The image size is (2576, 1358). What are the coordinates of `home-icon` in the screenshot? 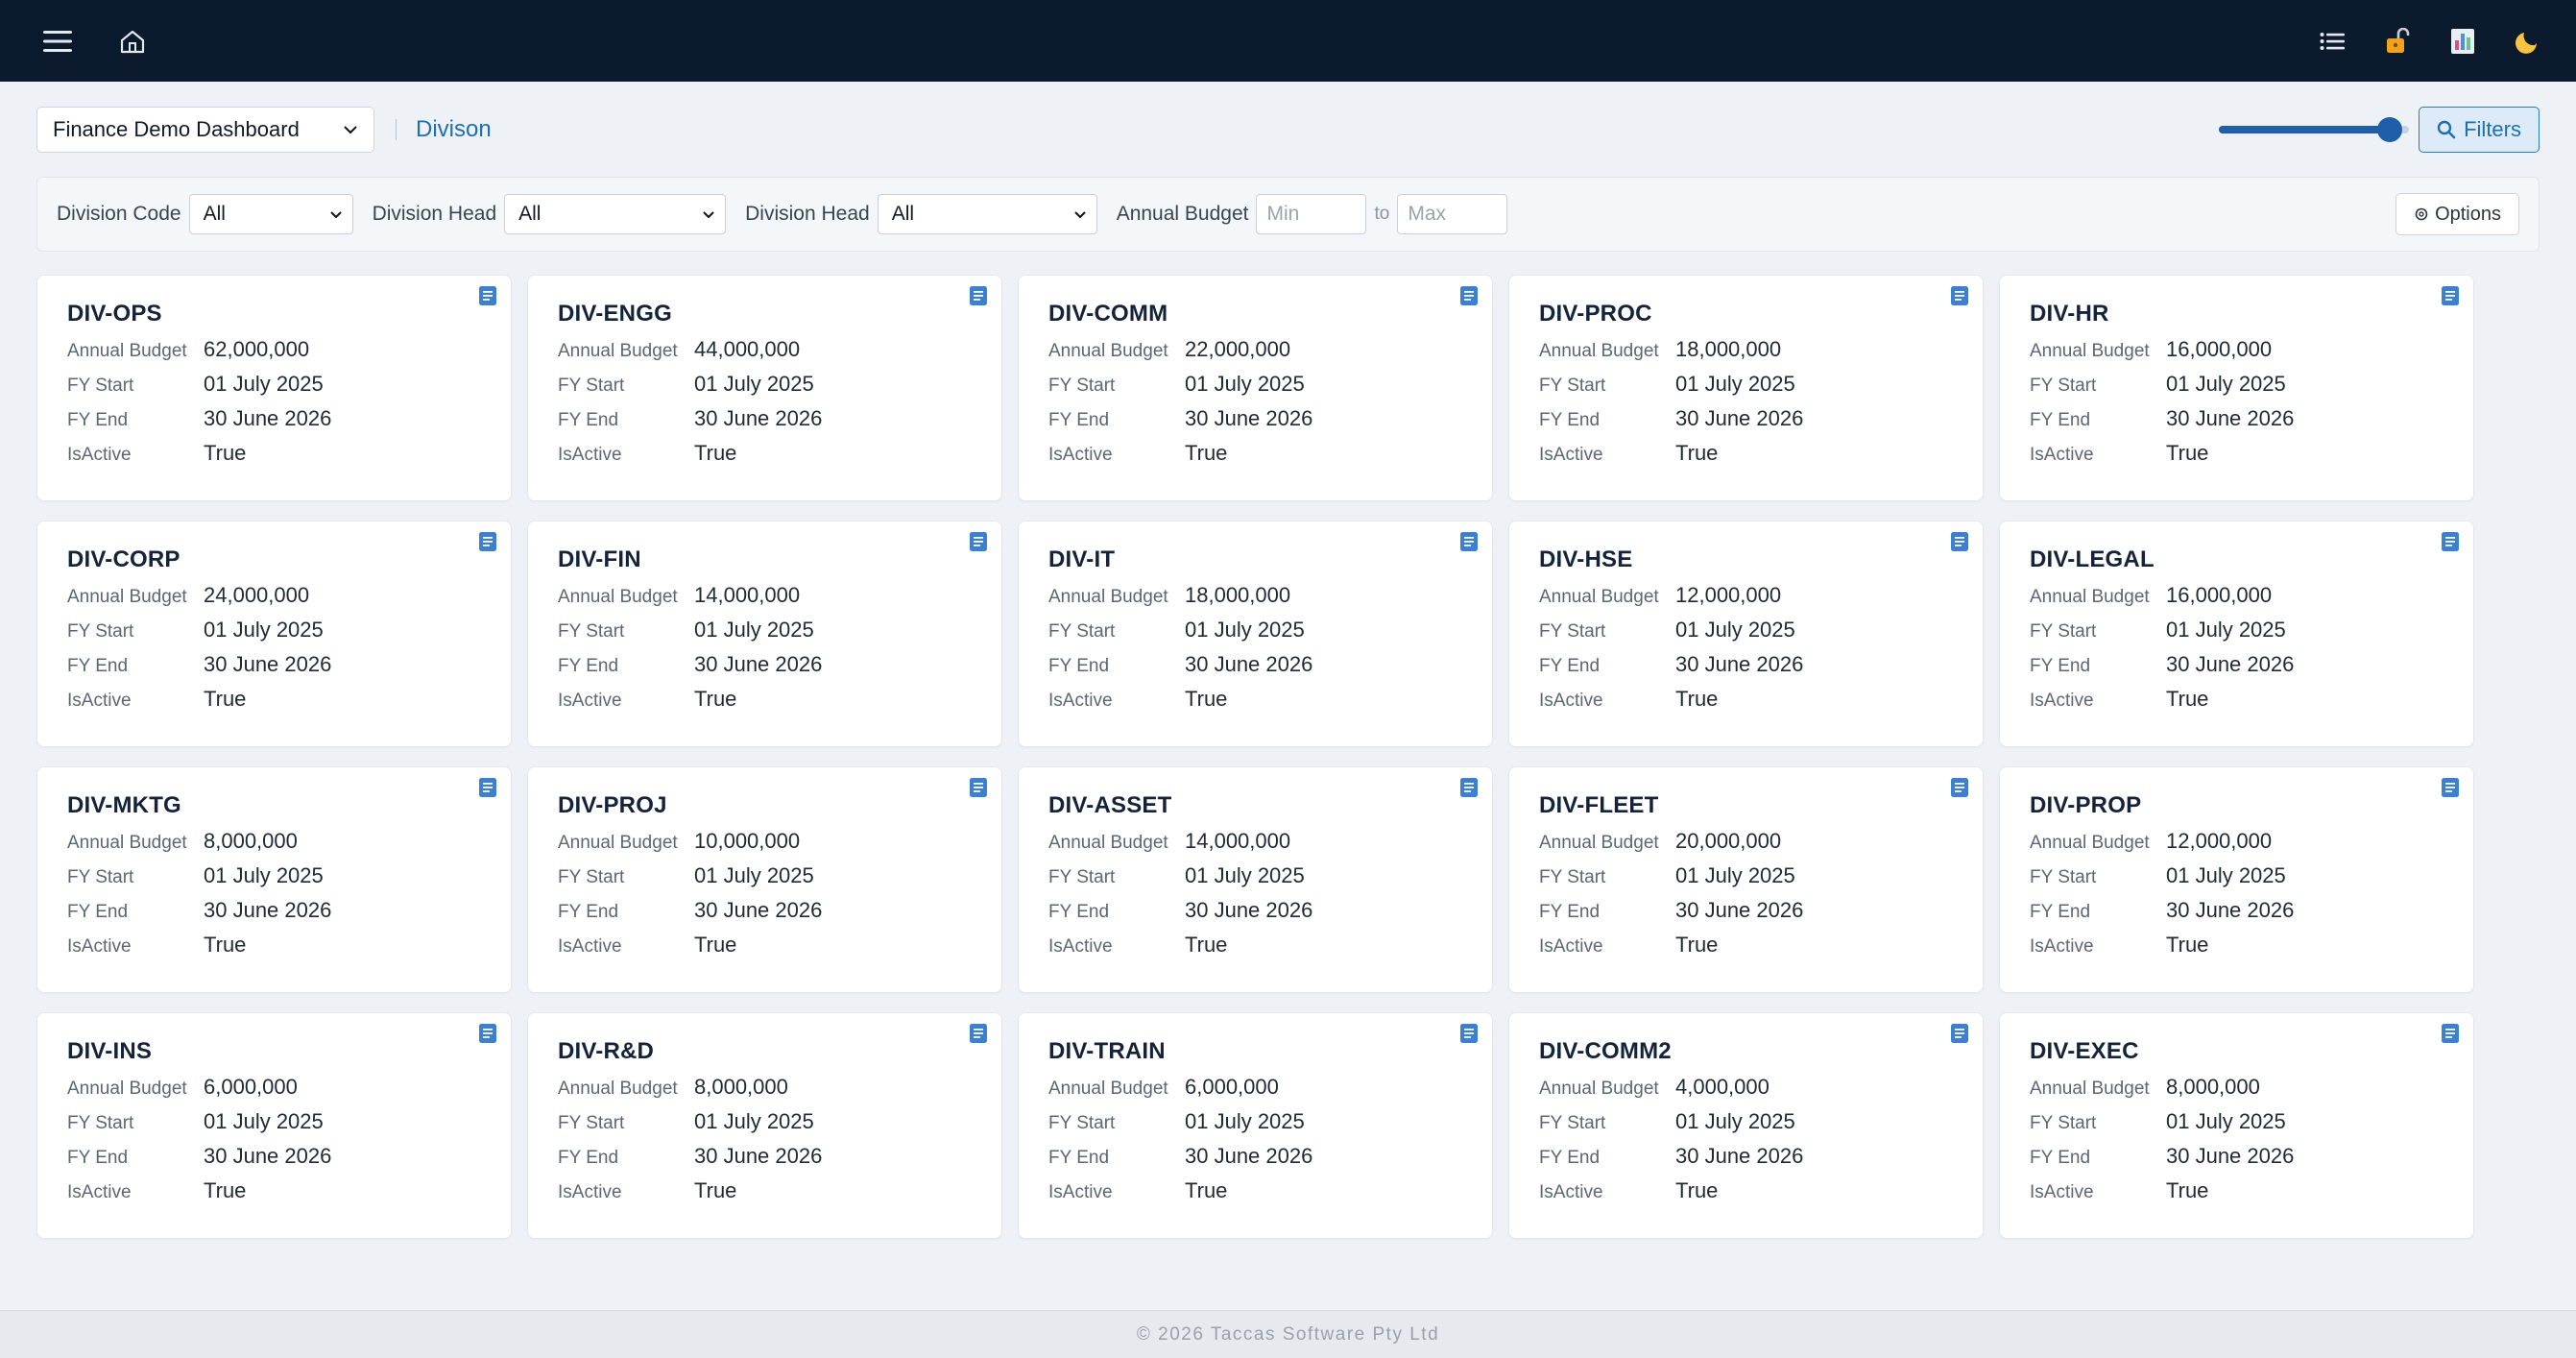 It's located at (132, 41).